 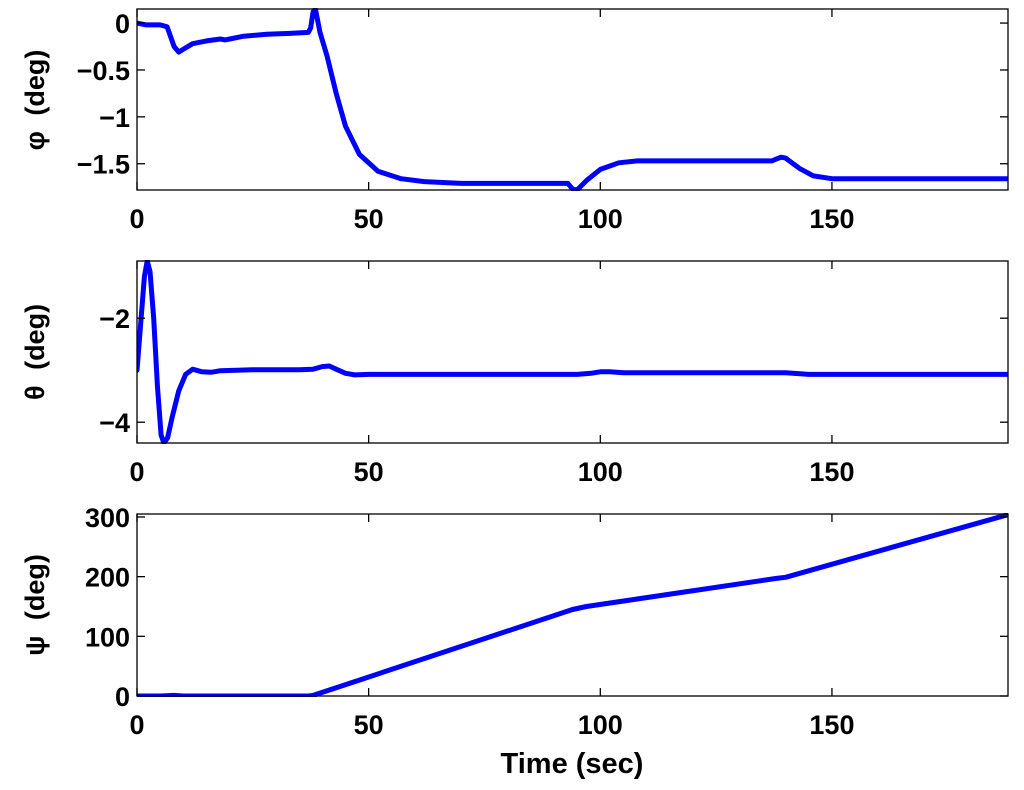 What do you see at coordinates (114, 423) in the screenshot?
I see `theta-ytick-label: −4` at bounding box center [114, 423].